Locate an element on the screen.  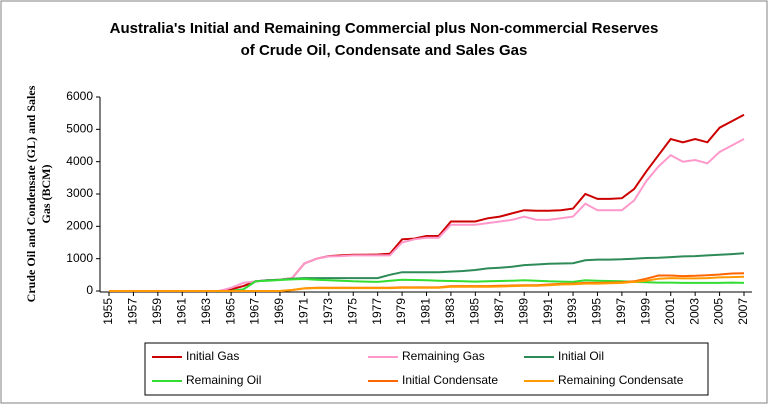
series-line is located at coordinates (427, 283).